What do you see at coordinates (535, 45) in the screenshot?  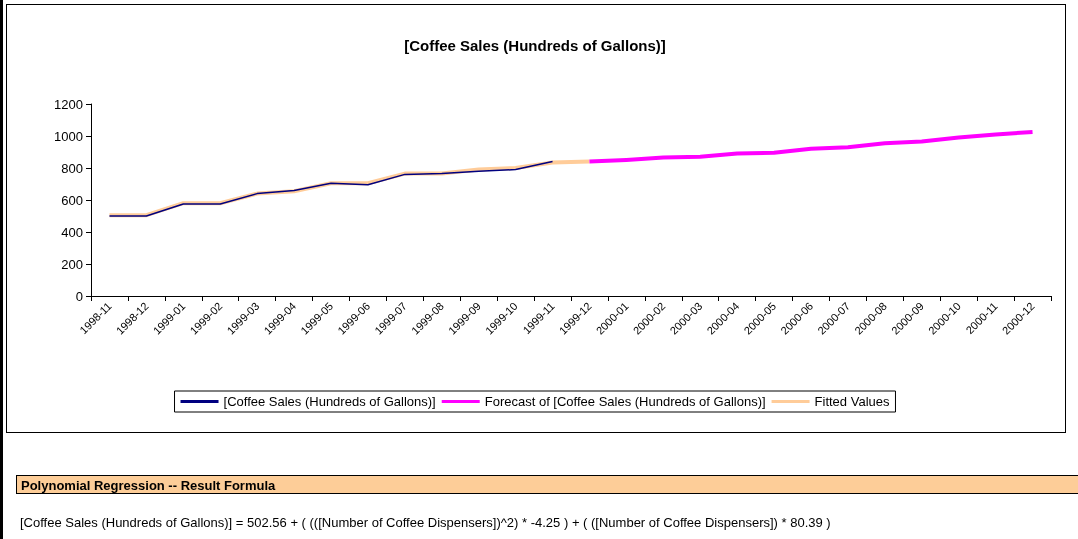 I see `chart-title: [Coffee Sales (Hundreds of Gallons)]` at bounding box center [535, 45].